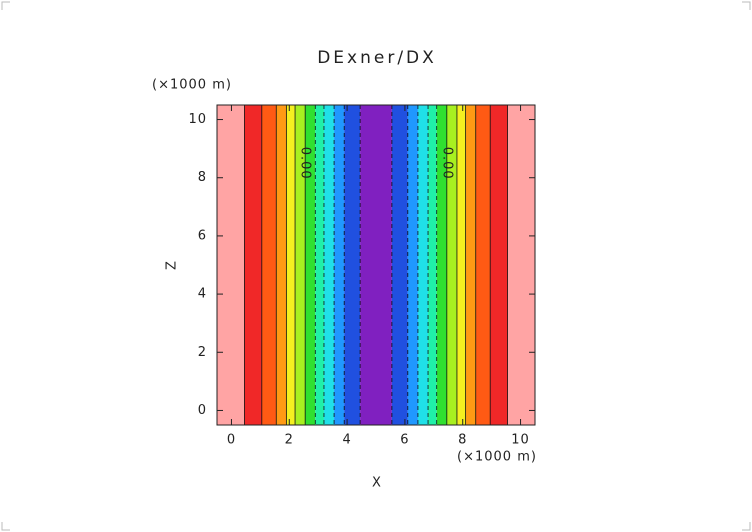  What do you see at coordinates (172, 265) in the screenshot?
I see `y-axis-label: Z` at bounding box center [172, 265].